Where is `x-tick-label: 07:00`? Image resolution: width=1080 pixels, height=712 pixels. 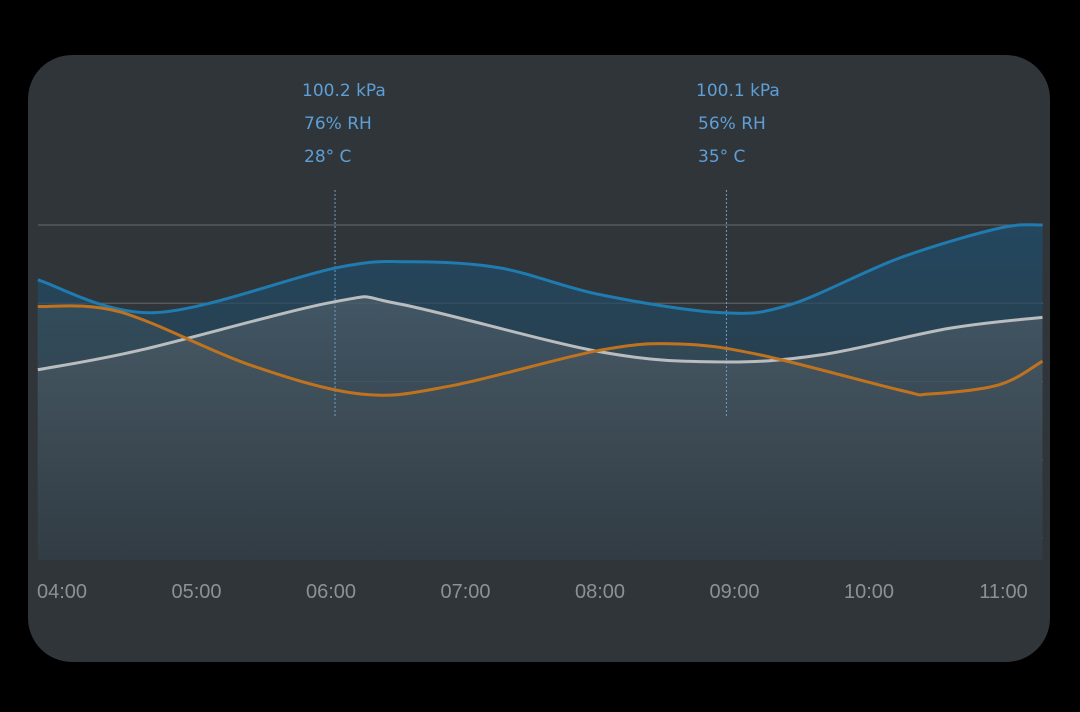 x-tick-label: 07:00 is located at coordinates (465, 592).